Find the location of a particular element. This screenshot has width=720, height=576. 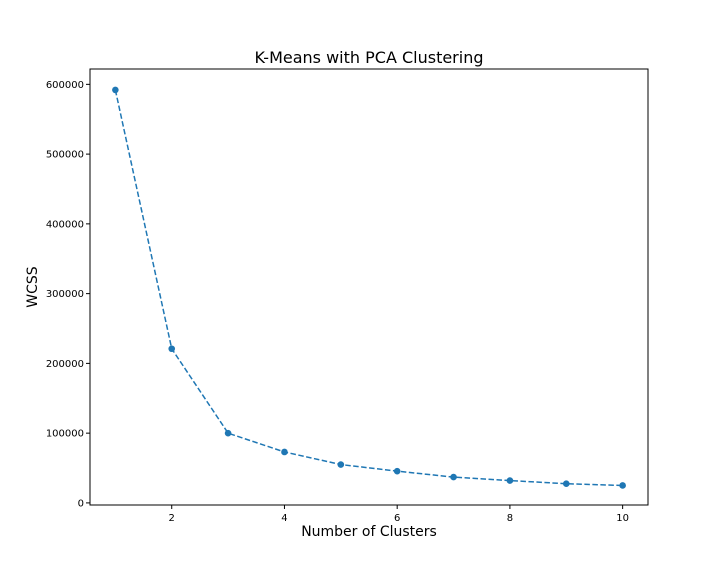

x-axis: 2 4 6 8 10 is located at coordinates (399, 514).